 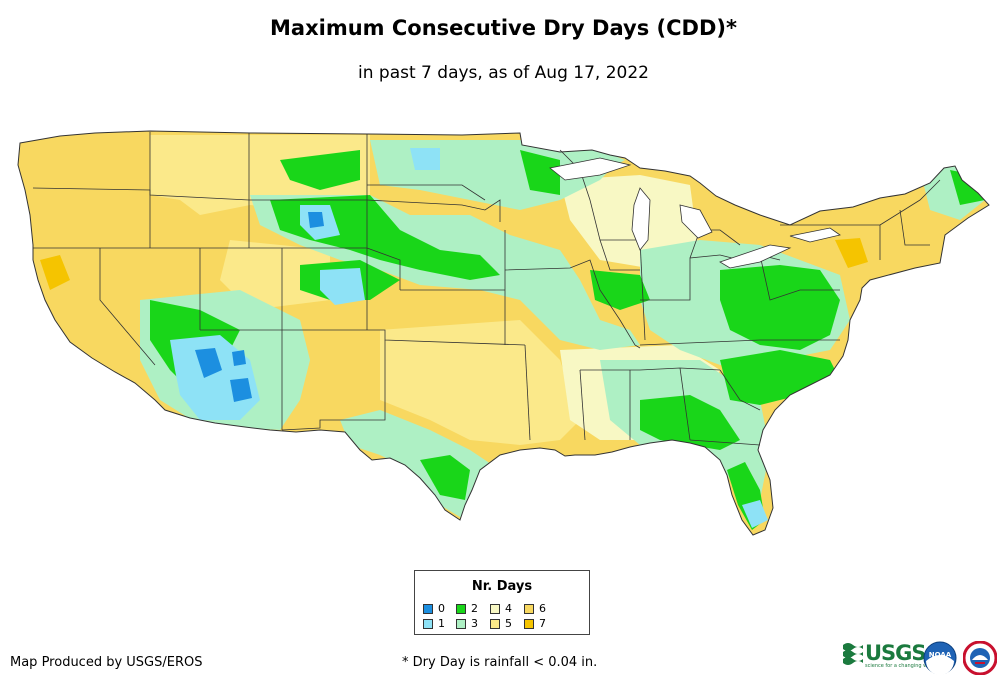 I want to click on legend-label-1: 1, so click(x=441, y=623).